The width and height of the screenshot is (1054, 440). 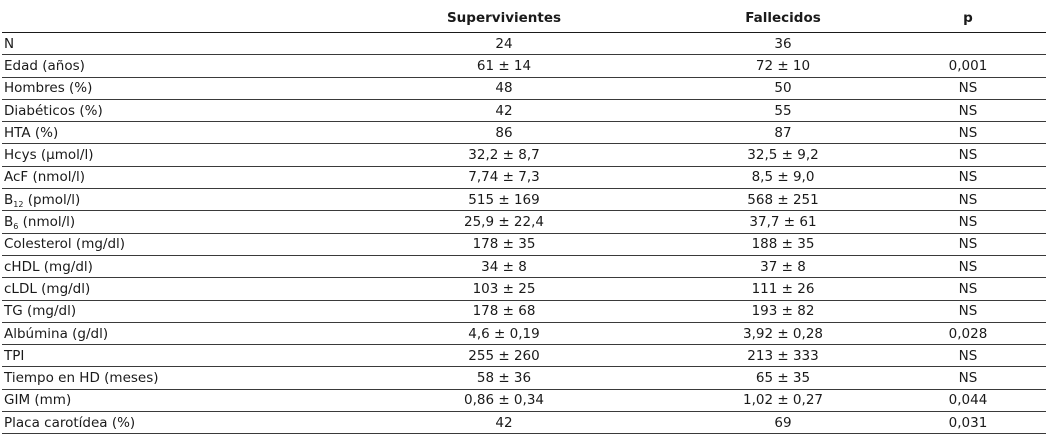 I want to click on header-deceased: Fallecidos, so click(x=783, y=18).